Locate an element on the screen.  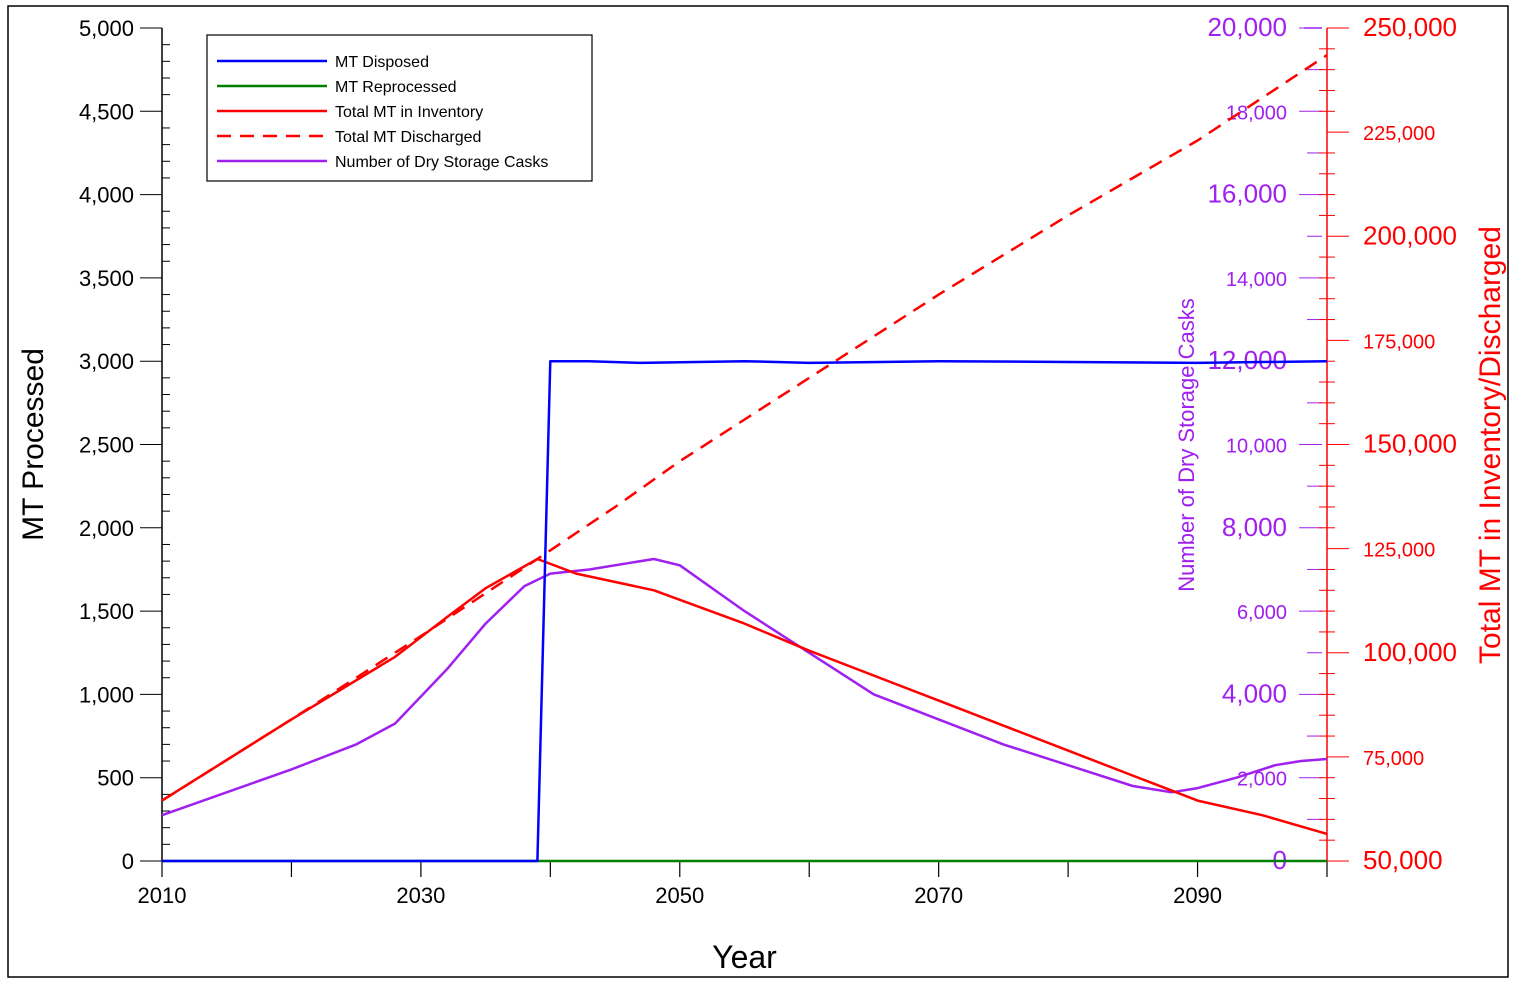
y-right-inner-tick-label: 10,000 is located at coordinates (1256, 447).